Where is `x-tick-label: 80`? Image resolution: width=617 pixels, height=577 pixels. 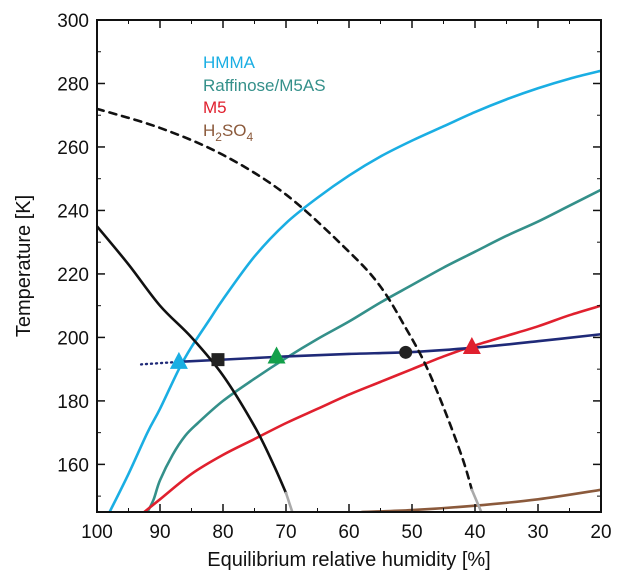 x-tick-label: 80 is located at coordinates (222, 532).